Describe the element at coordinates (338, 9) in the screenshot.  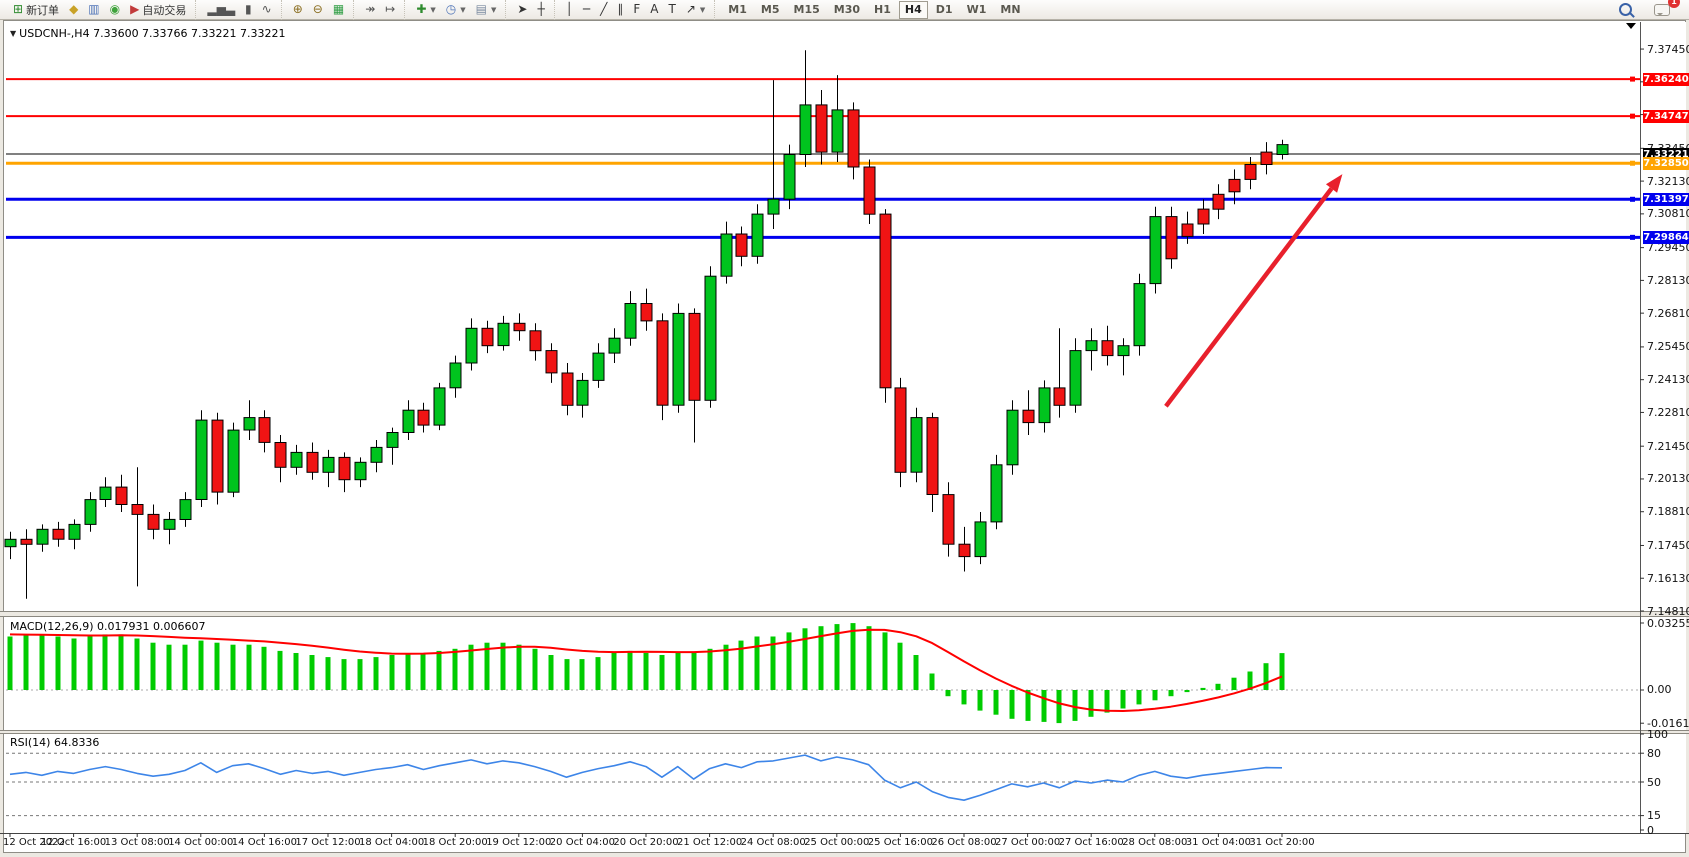
I see `tile-windows-button: ▦` at that location.